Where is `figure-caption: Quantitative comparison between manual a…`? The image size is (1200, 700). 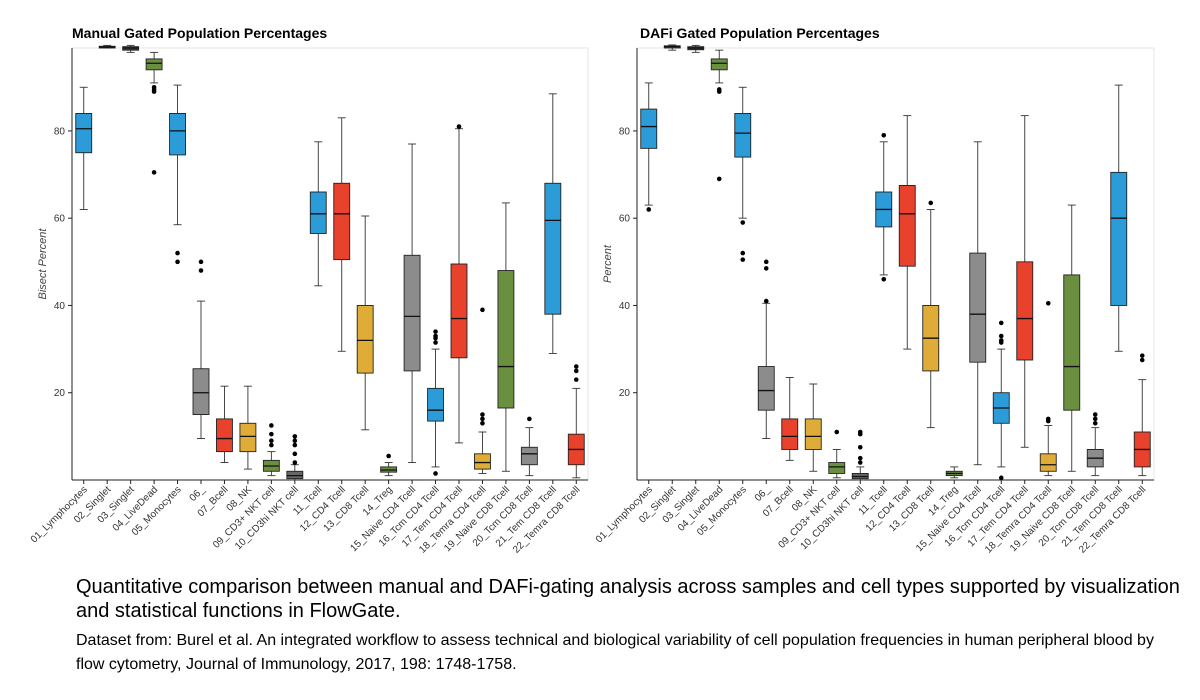 figure-caption: Quantitative comparison between manual a… is located at coordinates (631, 626).